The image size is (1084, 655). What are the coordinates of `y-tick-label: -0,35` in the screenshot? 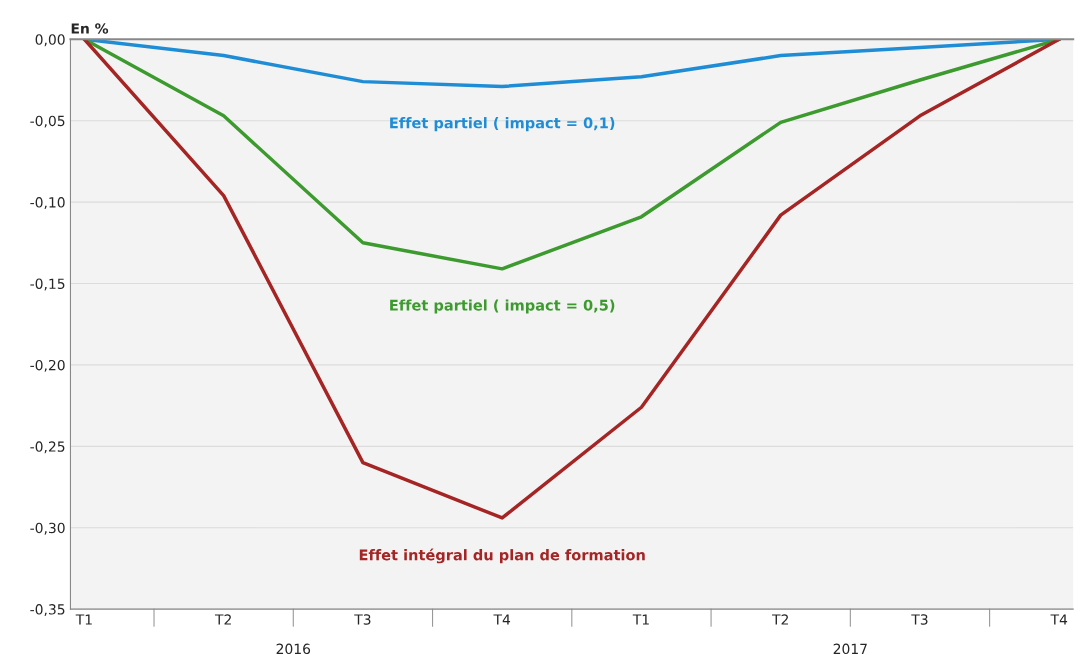 It's located at (47, 610).